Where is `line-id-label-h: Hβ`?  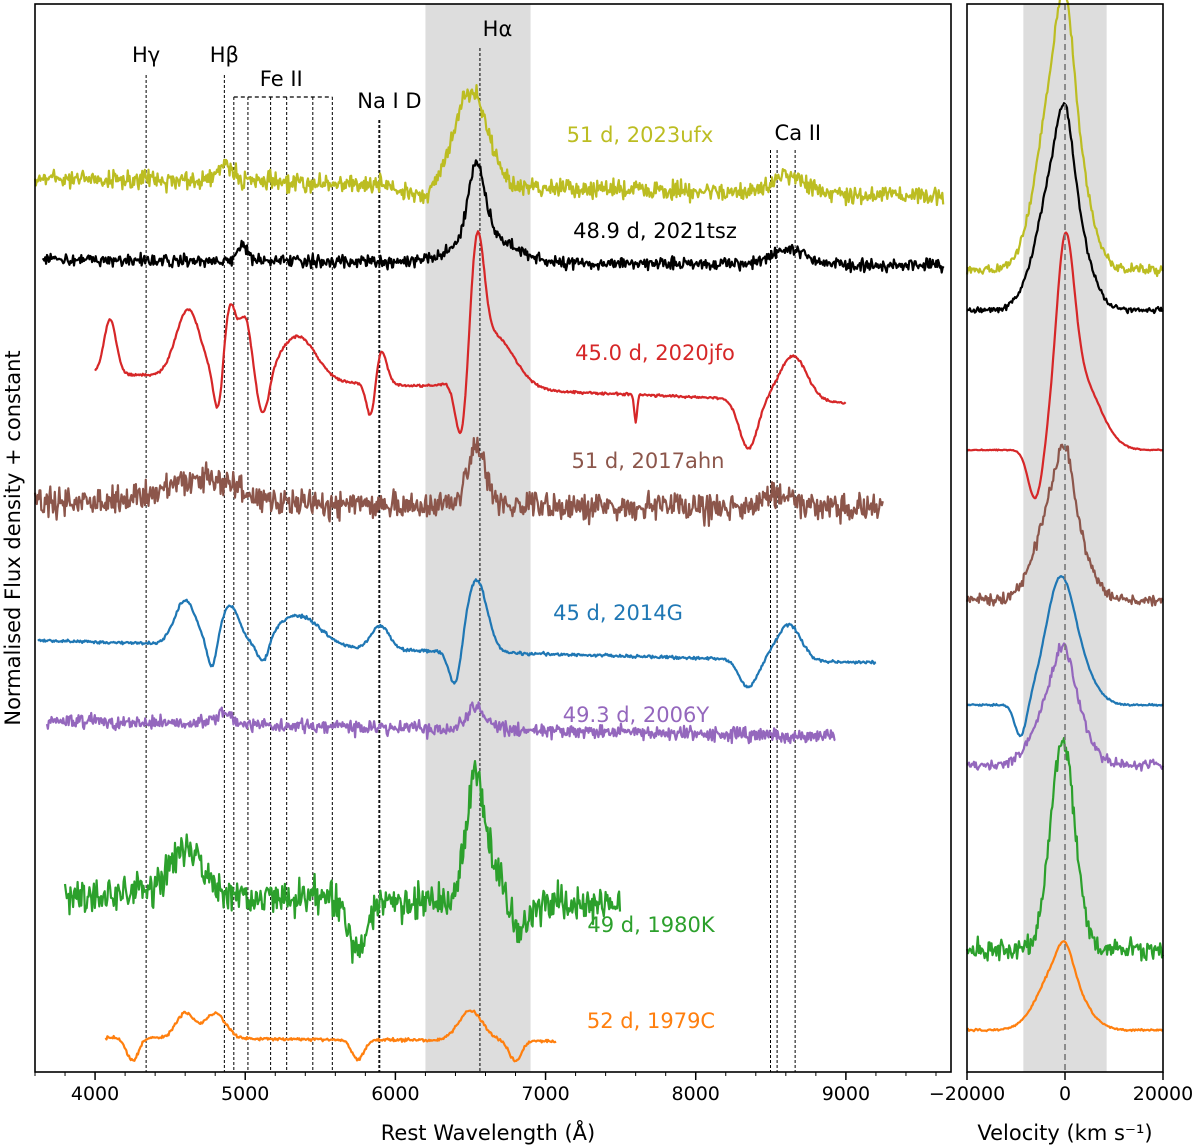
line-id-label-h: Hβ is located at coordinates (224, 55).